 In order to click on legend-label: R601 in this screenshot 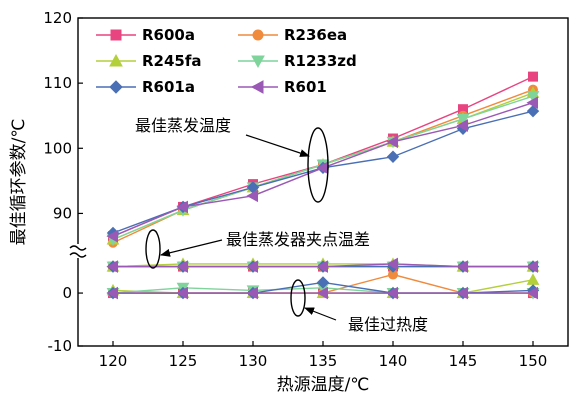, I will do `click(305, 87)`.